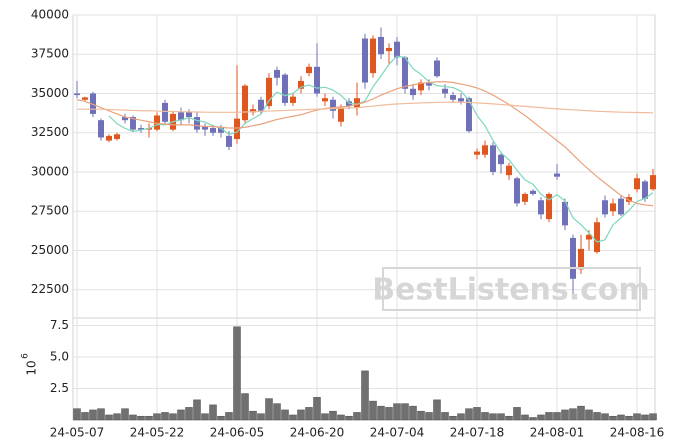 The height and width of the screenshot is (448, 675). What do you see at coordinates (50, 171) in the screenshot?
I see `y-tick-label: 30000` at bounding box center [50, 171].